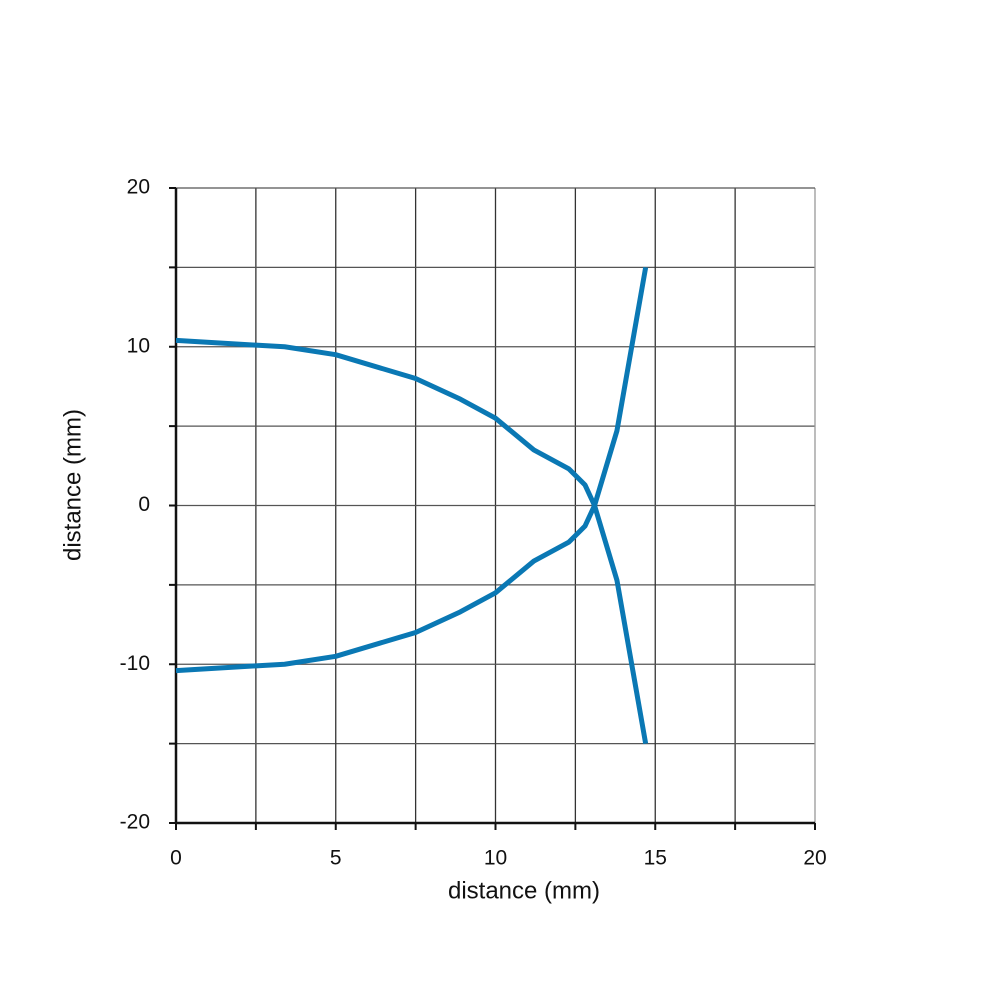  What do you see at coordinates (72, 485) in the screenshot?
I see `y-axis-title: distance (mm)` at bounding box center [72, 485].